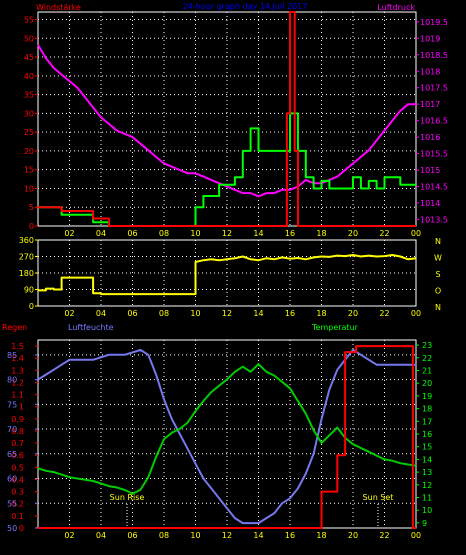 This screenshot has width=466, height=555. Describe the element at coordinates (17, 370) in the screenshot. I see `y-tick-label: 1.3` at that location.